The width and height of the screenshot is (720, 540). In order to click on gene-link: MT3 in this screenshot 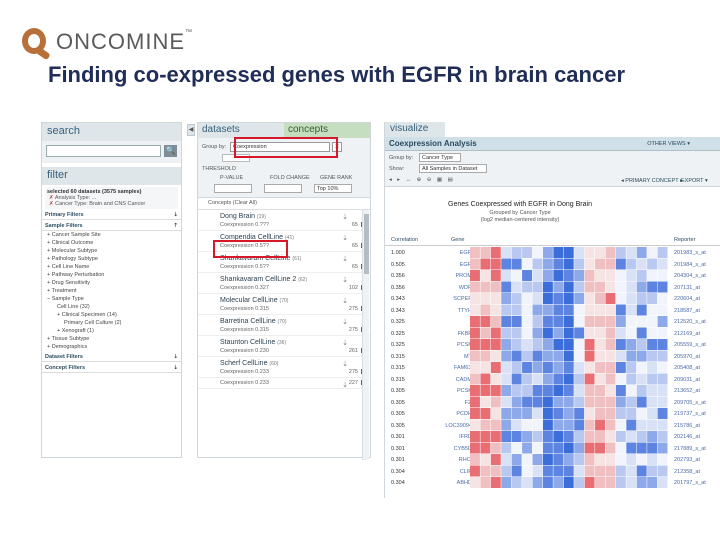, I will do `click(469, 356)`.